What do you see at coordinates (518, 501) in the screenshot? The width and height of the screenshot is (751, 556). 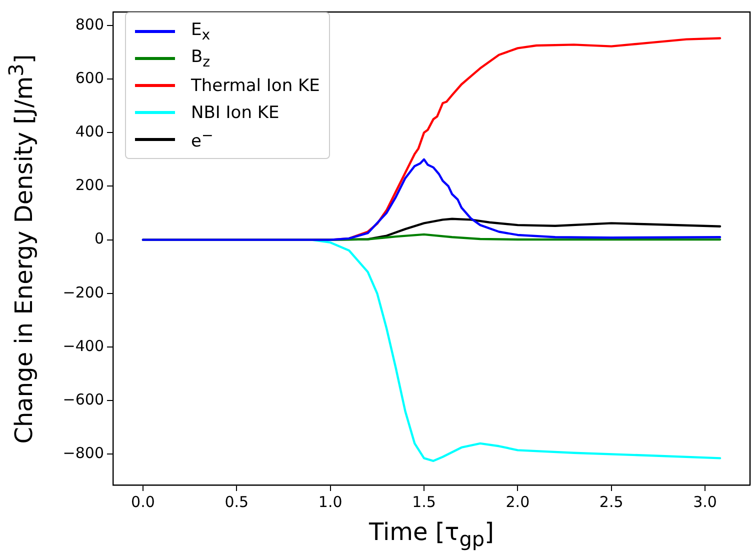 I see `x-tick-label: 2.0` at bounding box center [518, 501].